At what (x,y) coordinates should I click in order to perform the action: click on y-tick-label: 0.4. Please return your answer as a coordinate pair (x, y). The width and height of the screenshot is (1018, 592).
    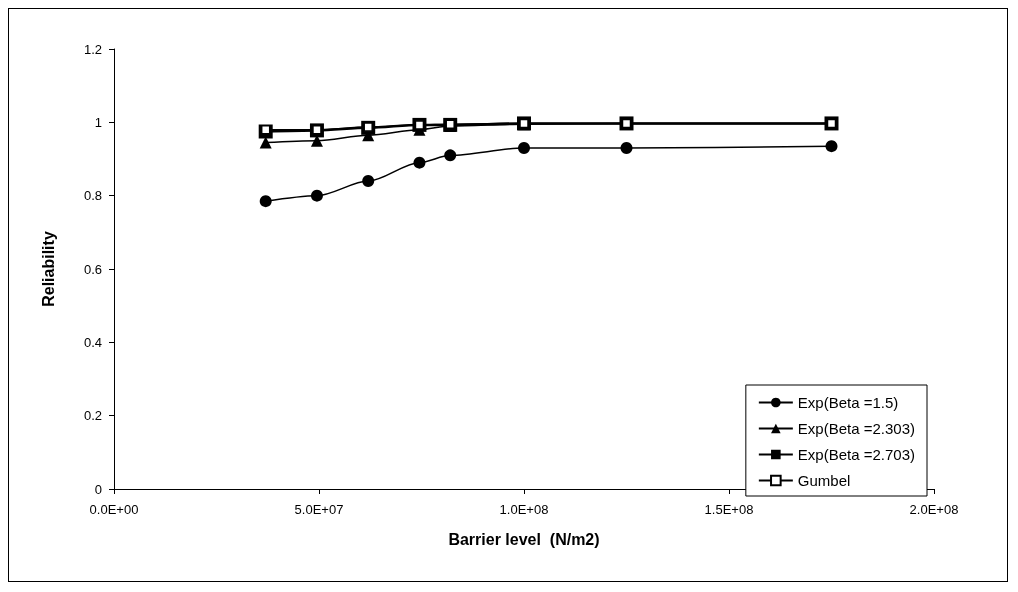
    Looking at the image, I should click on (92, 342).